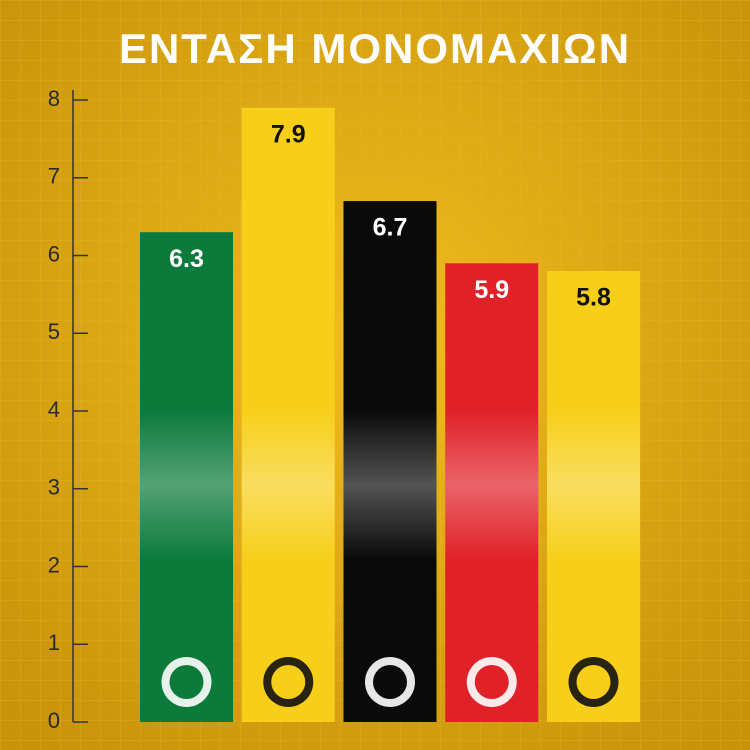  Describe the element at coordinates (54, 176) in the screenshot. I see `y-tick-label: 7` at that location.